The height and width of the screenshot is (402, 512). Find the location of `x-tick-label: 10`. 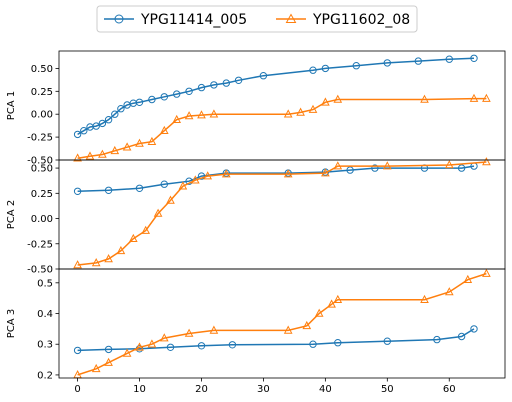

x-tick-label: 10 is located at coordinates (139, 389).